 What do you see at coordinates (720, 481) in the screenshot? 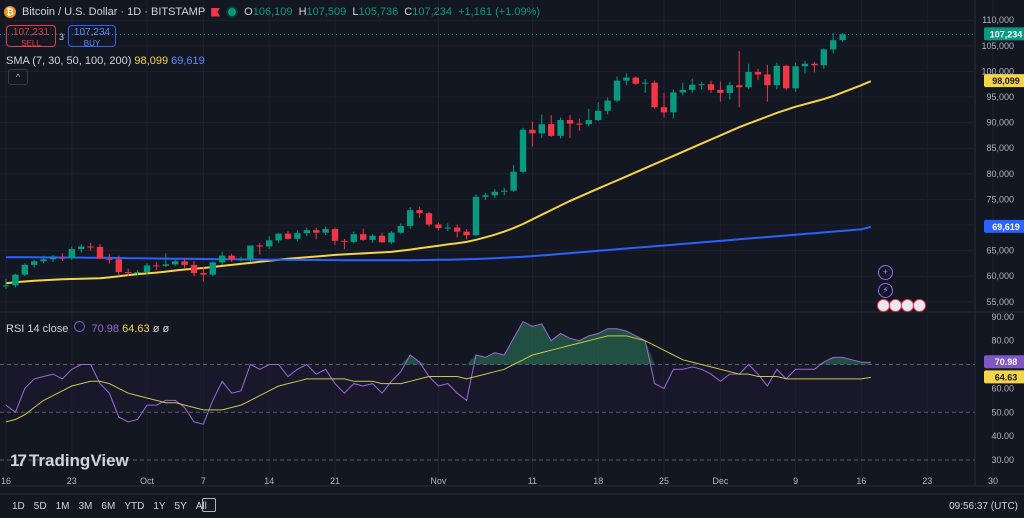
I see `time-tick-label: Dec` at bounding box center [720, 481].